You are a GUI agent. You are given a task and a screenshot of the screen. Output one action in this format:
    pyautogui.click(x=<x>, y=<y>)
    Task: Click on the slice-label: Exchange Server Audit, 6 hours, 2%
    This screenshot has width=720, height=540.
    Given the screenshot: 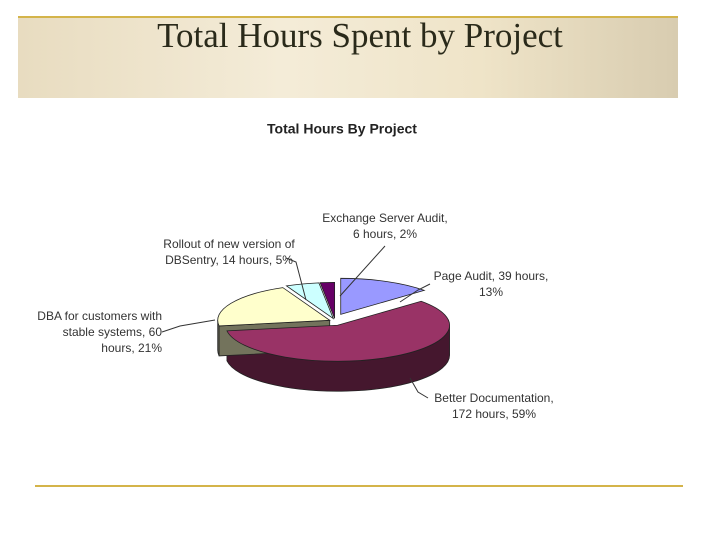 What is the action you would take?
    pyautogui.click(x=385, y=226)
    